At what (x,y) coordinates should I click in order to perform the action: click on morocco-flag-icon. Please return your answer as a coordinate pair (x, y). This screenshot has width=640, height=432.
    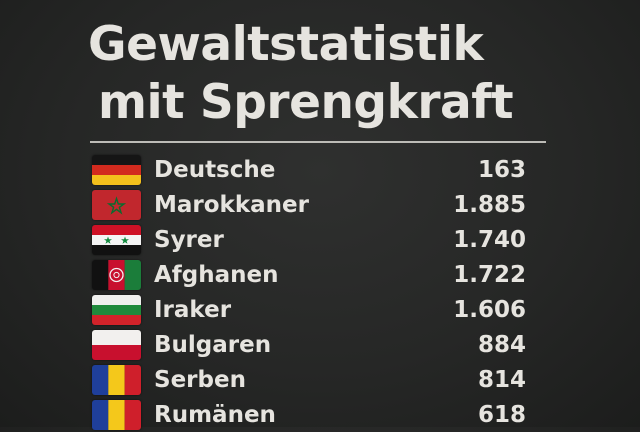
    Looking at the image, I should click on (116, 205).